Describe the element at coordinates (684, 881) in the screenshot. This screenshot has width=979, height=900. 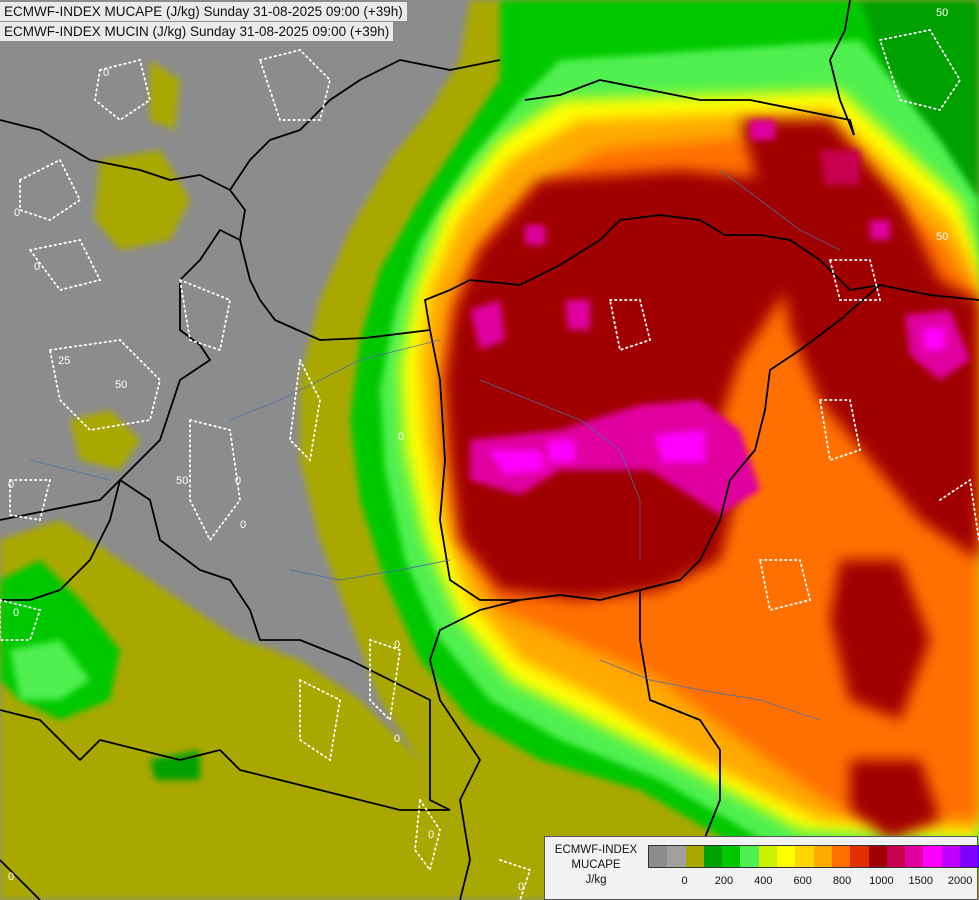
I see `legend-tick-label: 0` at that location.